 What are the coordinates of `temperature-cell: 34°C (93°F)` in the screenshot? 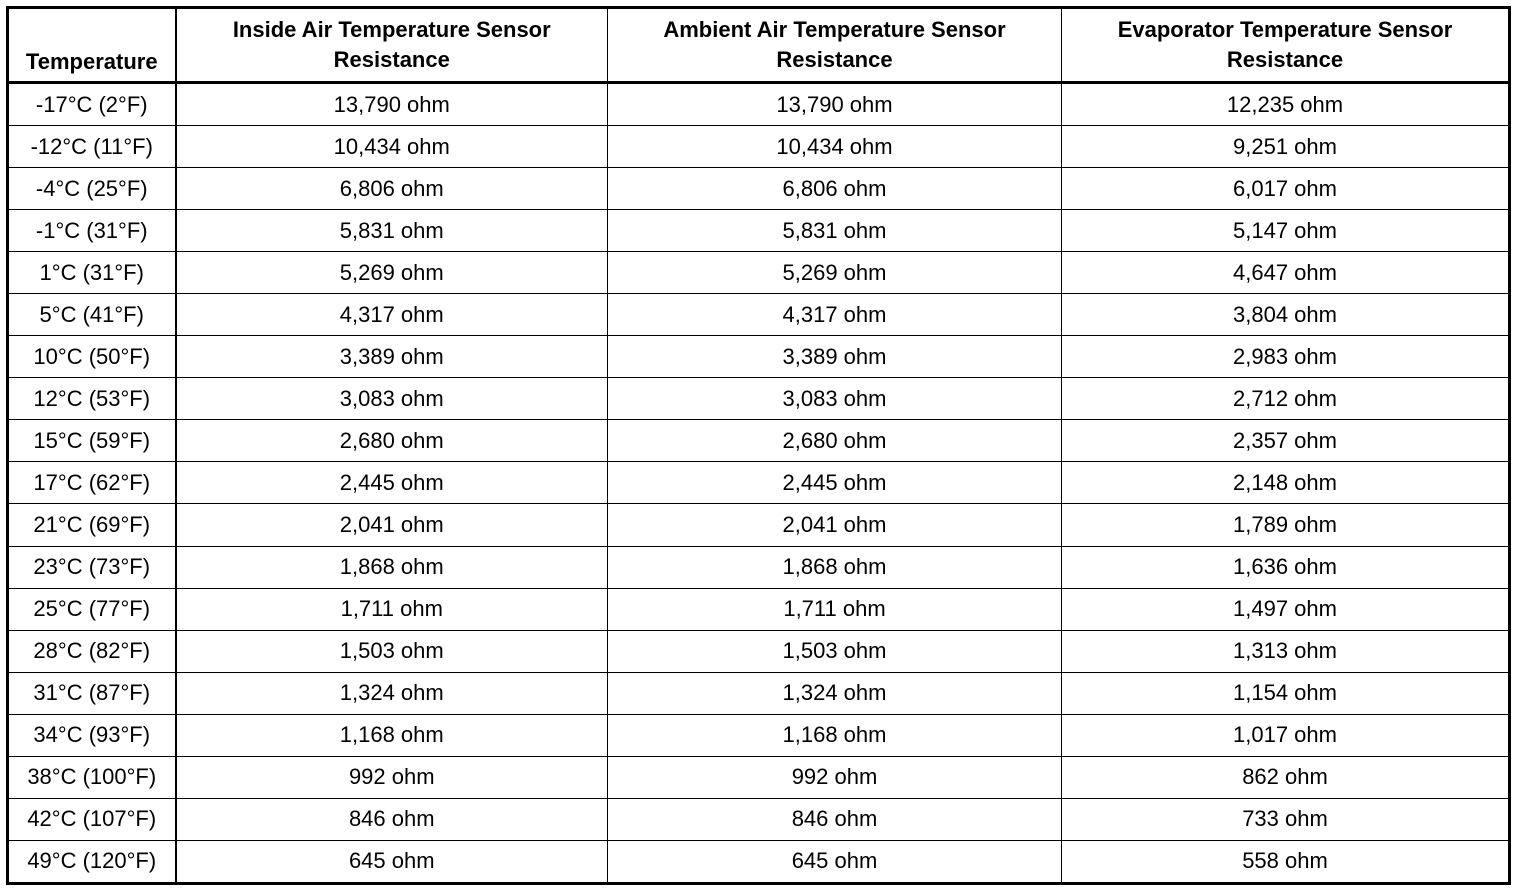 It's located at (92, 735).